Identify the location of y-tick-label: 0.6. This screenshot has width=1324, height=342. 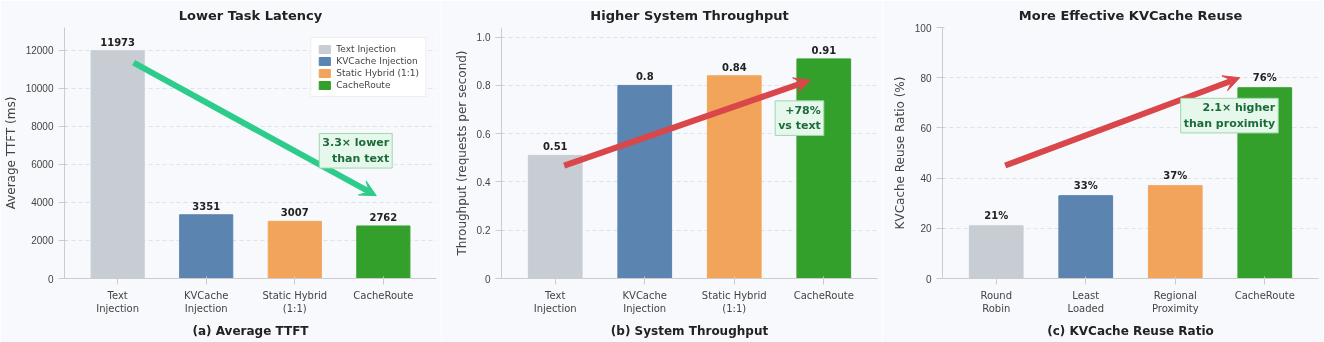
(483, 134).